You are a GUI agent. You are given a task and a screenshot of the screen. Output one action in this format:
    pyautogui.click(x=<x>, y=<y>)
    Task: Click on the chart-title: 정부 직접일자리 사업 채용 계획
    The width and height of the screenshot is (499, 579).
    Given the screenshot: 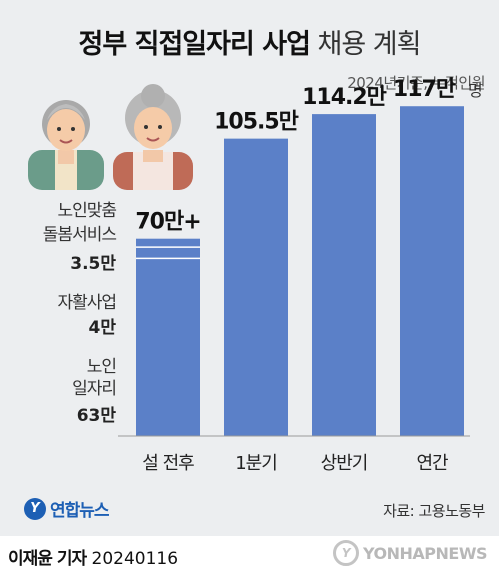 What is the action you would take?
    pyautogui.click(x=249, y=41)
    